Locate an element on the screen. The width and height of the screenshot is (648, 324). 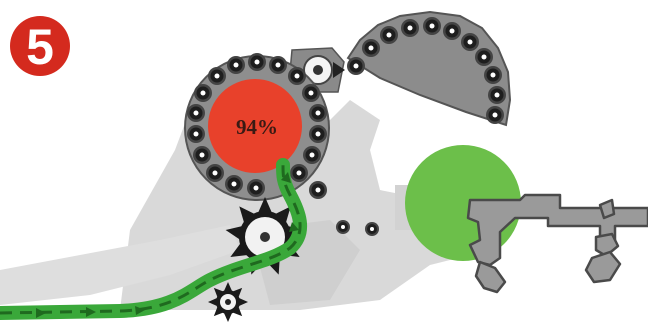
tailgate-sector is located at coordinates (429, 68).